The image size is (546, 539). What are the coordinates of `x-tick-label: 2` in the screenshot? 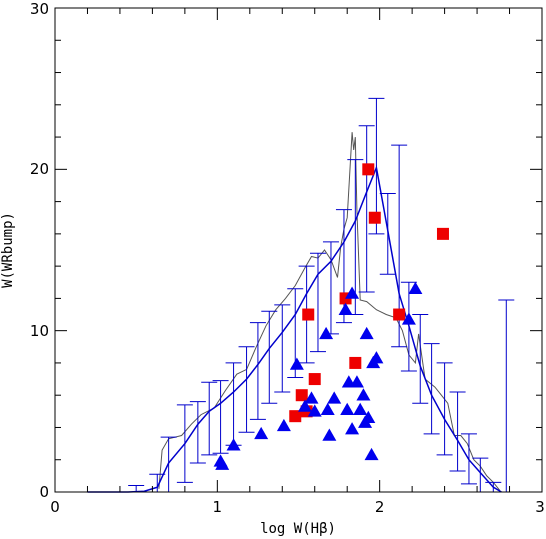 It's located at (380, 507).